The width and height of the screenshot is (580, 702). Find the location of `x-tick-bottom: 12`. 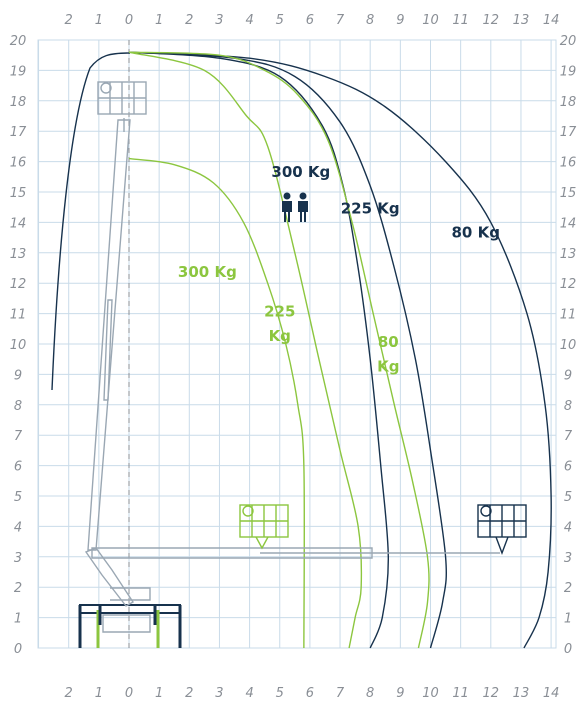

x-tick-bottom: 12 is located at coordinates (491, 693).